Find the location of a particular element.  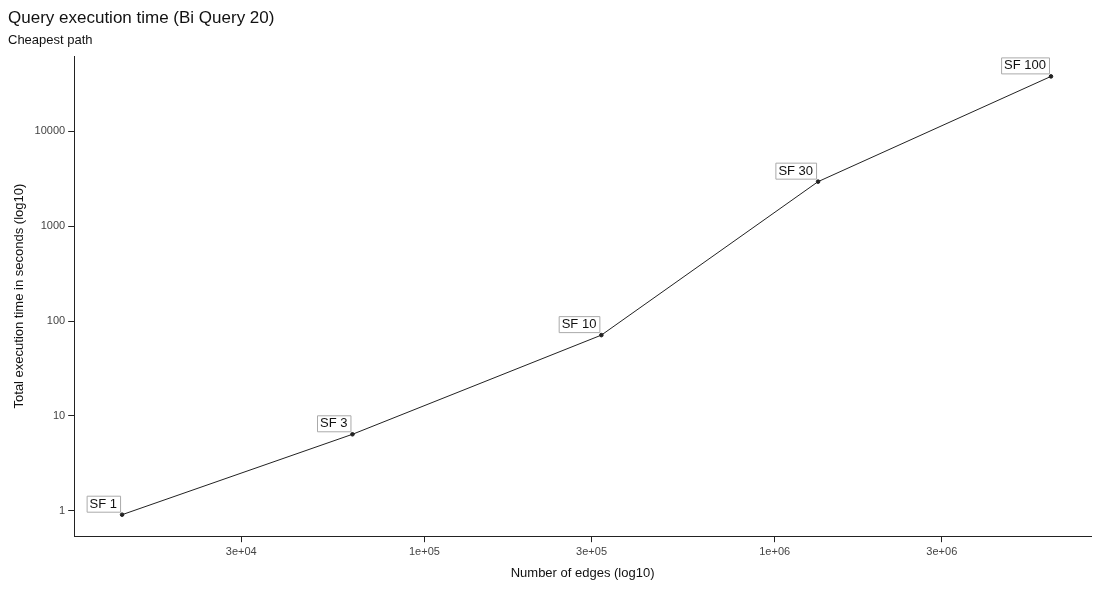

y-tick-label: 10000 is located at coordinates (50, 130).